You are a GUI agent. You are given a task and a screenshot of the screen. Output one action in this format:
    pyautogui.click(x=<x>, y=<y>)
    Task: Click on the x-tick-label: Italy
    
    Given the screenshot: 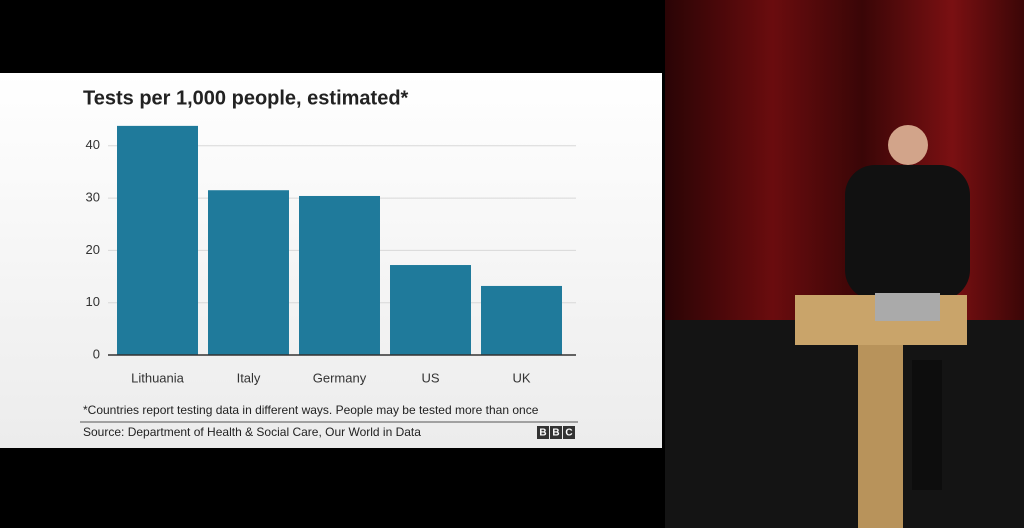 What is the action you would take?
    pyautogui.click(x=249, y=377)
    